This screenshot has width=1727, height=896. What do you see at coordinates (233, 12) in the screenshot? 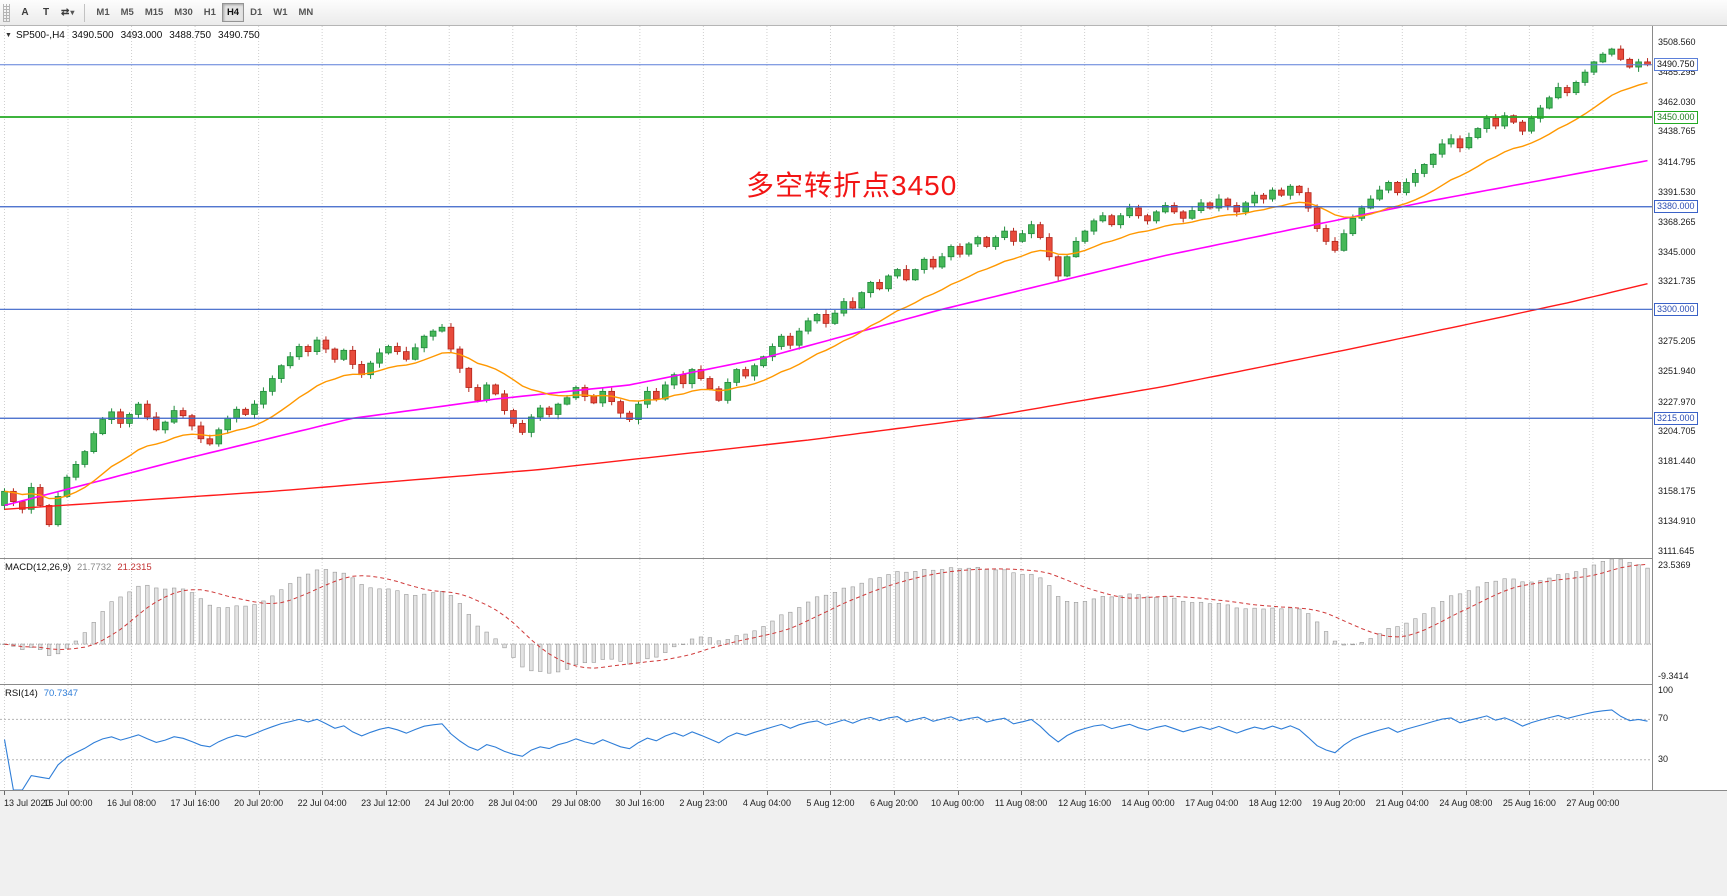
I see `tf-button-H4: H4` at bounding box center [233, 12].